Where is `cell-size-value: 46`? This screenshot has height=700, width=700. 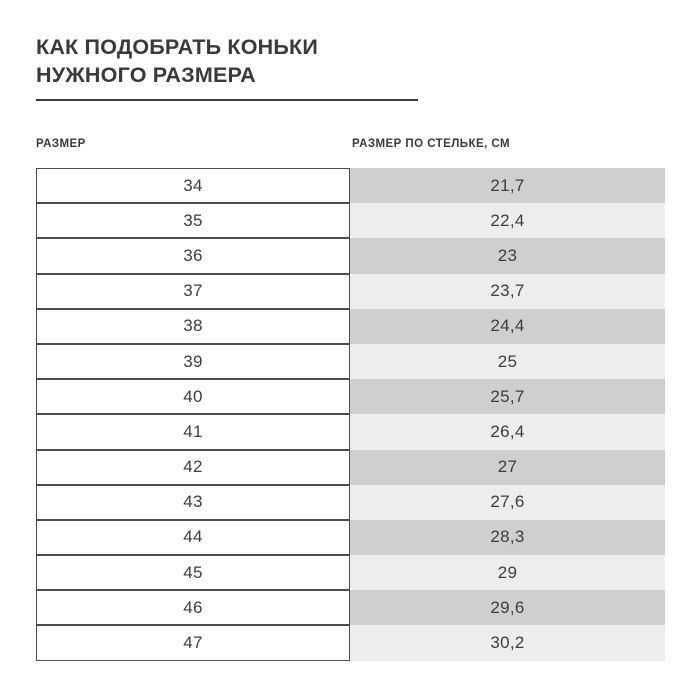 cell-size-value: 46 is located at coordinates (193, 608).